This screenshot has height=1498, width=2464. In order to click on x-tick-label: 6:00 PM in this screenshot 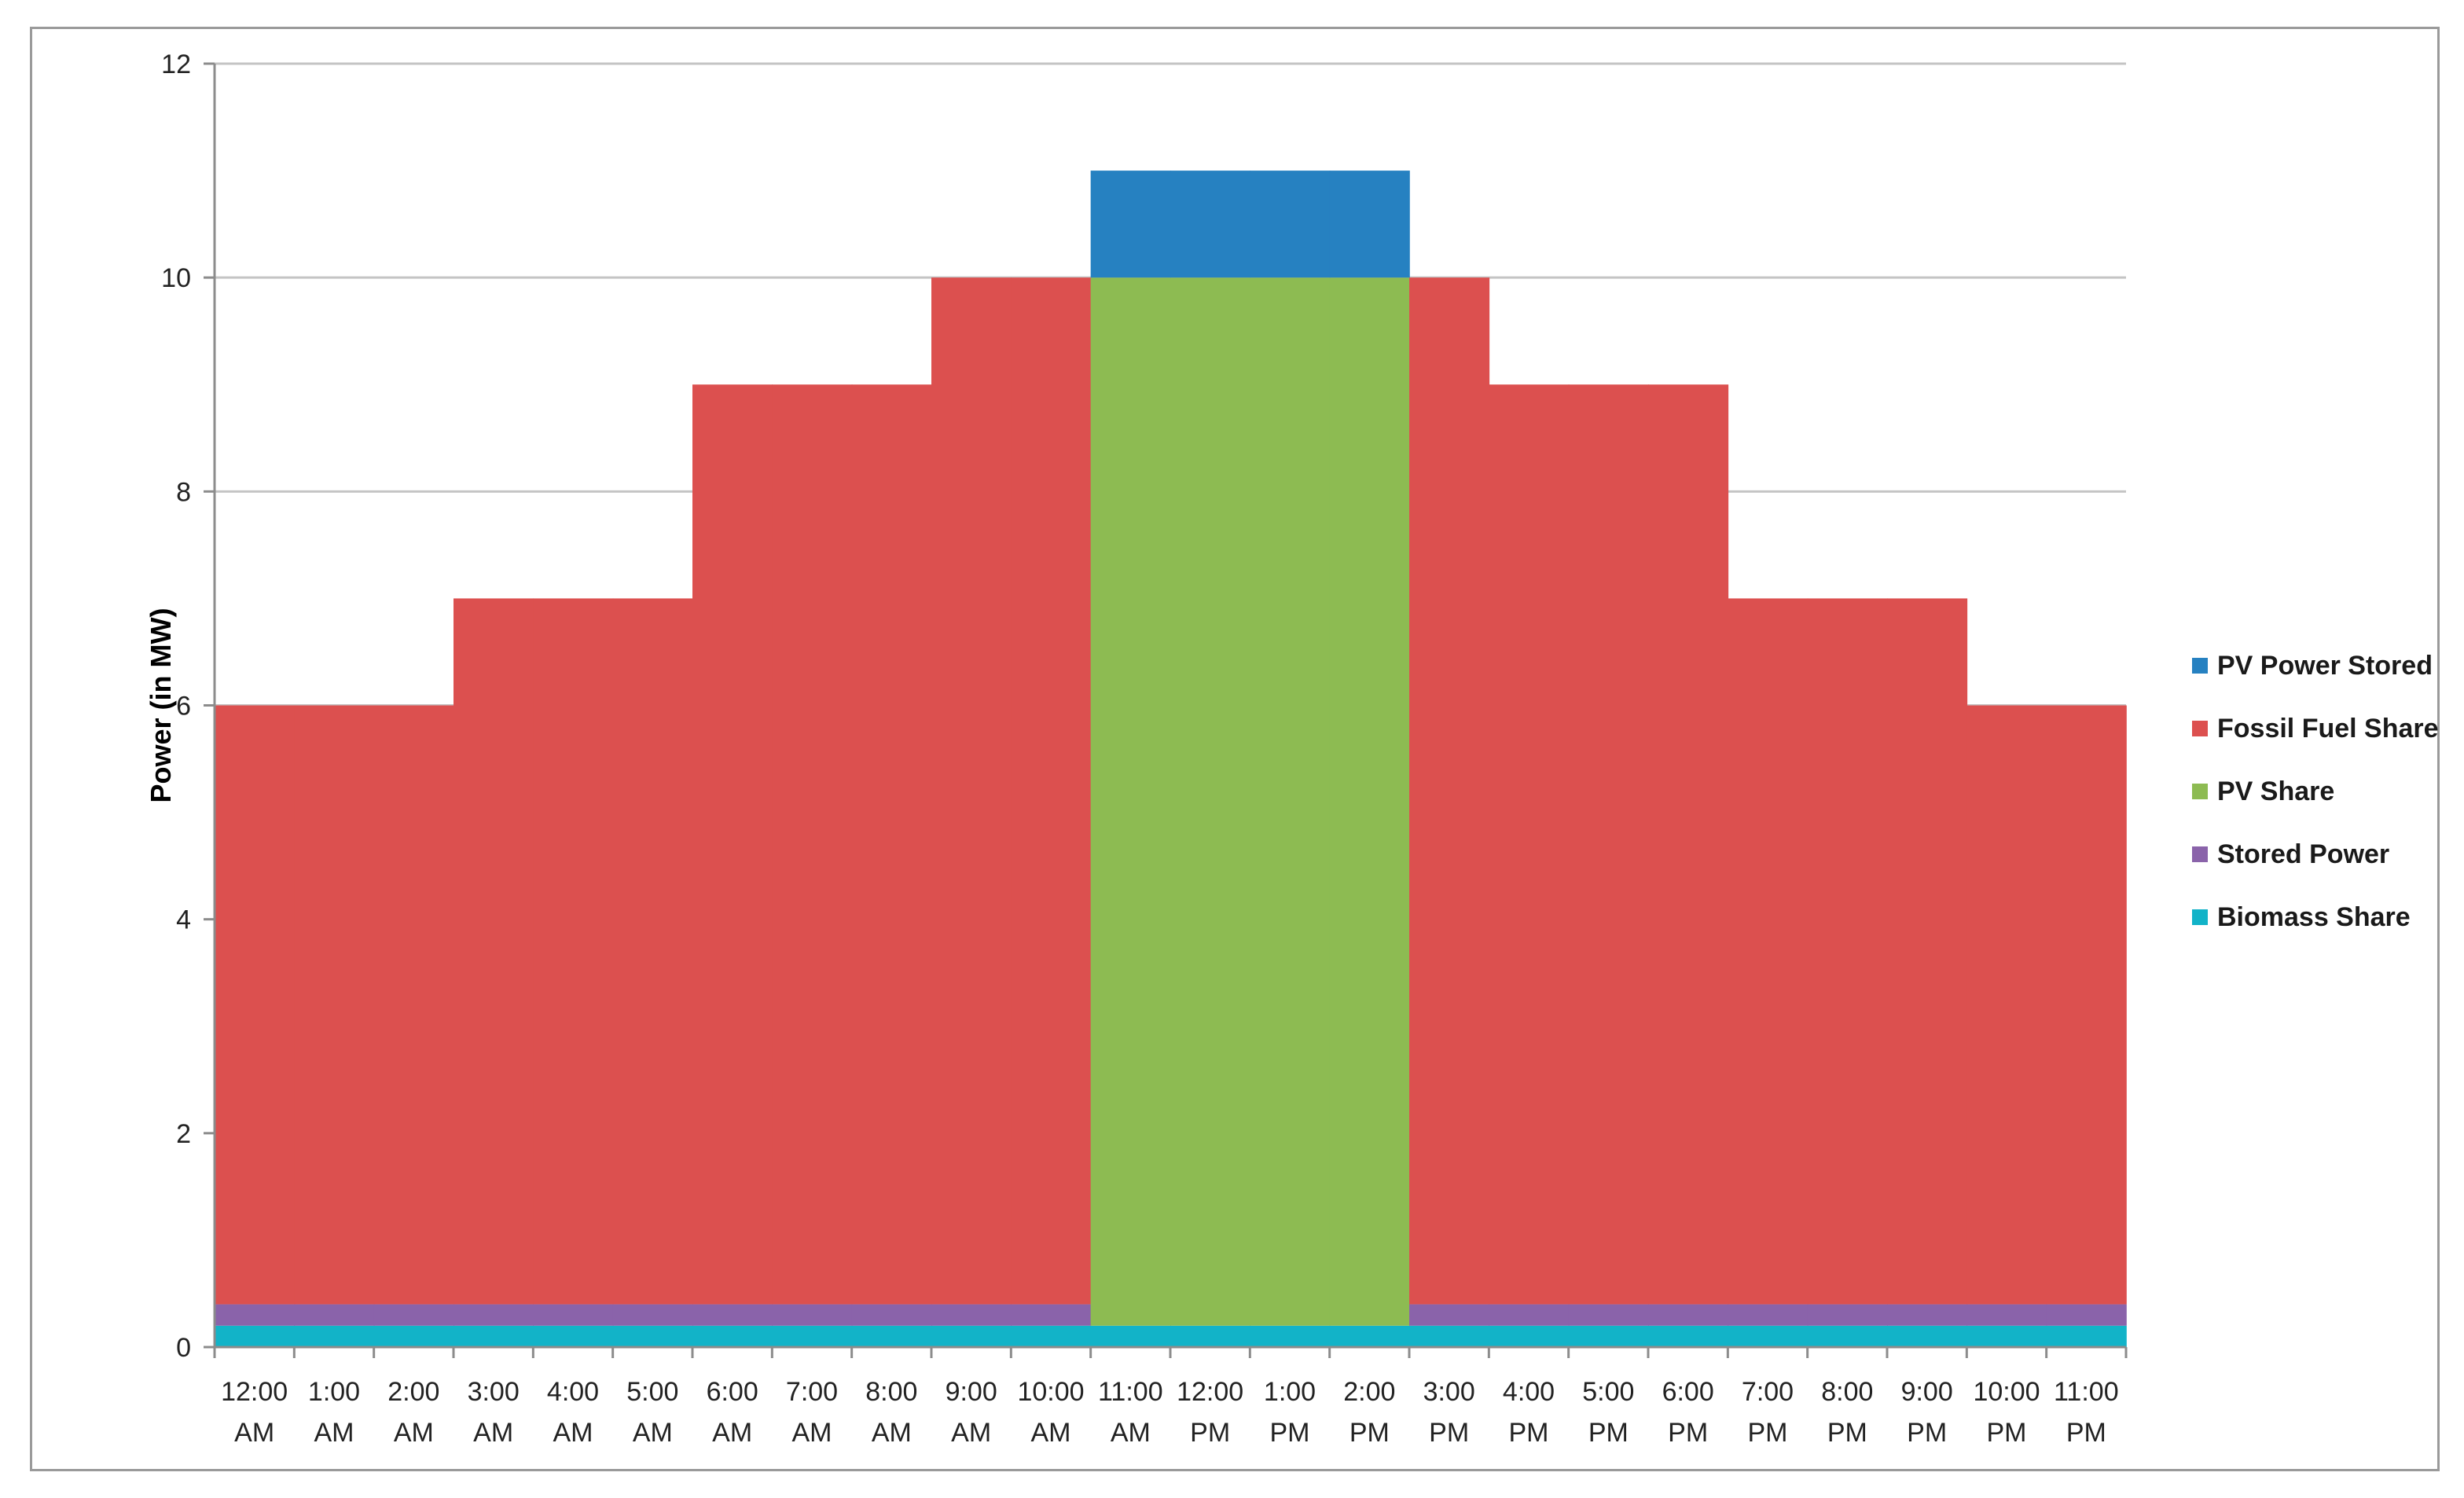, I will do `click(1688, 1412)`.